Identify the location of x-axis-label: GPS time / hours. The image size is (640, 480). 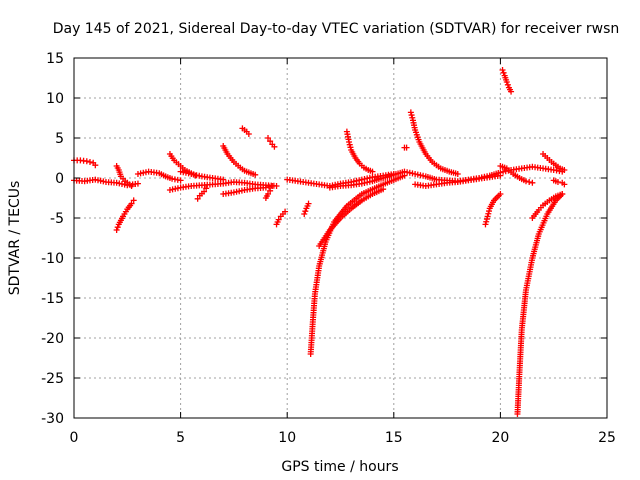
(339, 467).